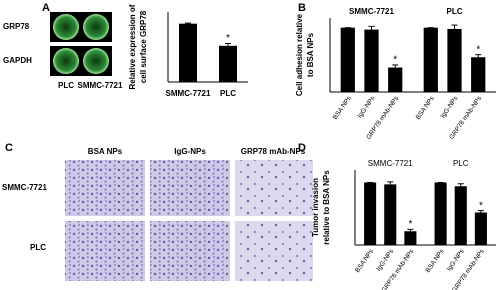 The height and width of the screenshot is (290, 500). Describe the element at coordinates (326, 207) in the screenshot. I see `y-axis-label: relative to BSA NPs` at that location.